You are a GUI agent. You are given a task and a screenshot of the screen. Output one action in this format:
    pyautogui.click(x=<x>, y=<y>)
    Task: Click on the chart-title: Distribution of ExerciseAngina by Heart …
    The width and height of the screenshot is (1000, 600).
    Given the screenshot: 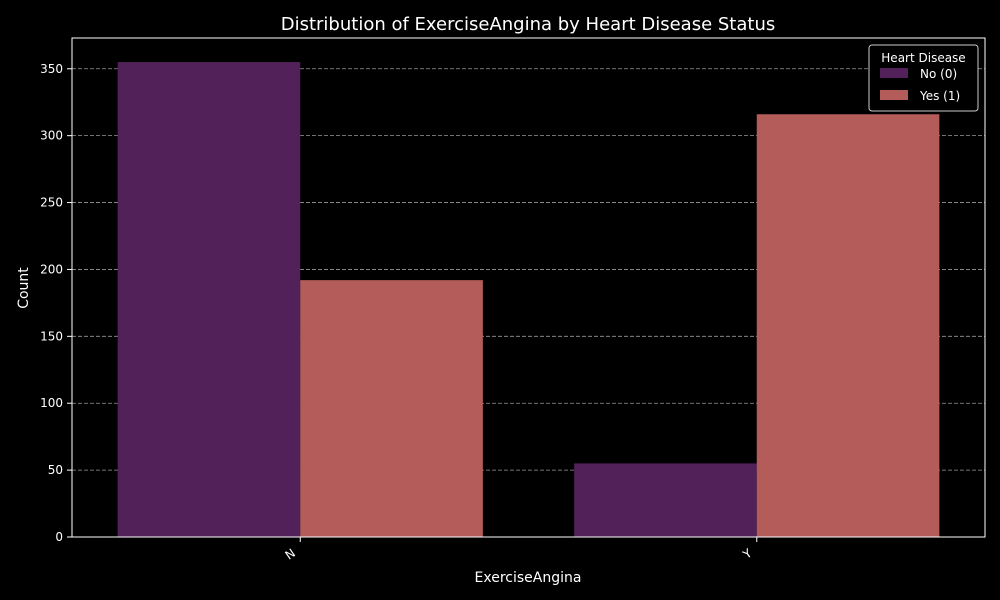 What is the action you would take?
    pyautogui.click(x=528, y=24)
    